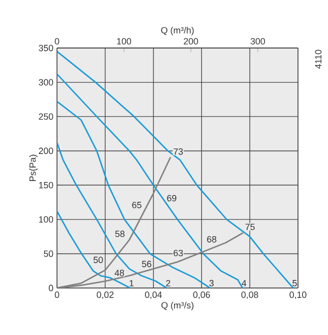 This screenshot has height=335, width=328. Describe the element at coordinates (46, 48) in the screenshot. I see `y-tick-label: 350` at that location.